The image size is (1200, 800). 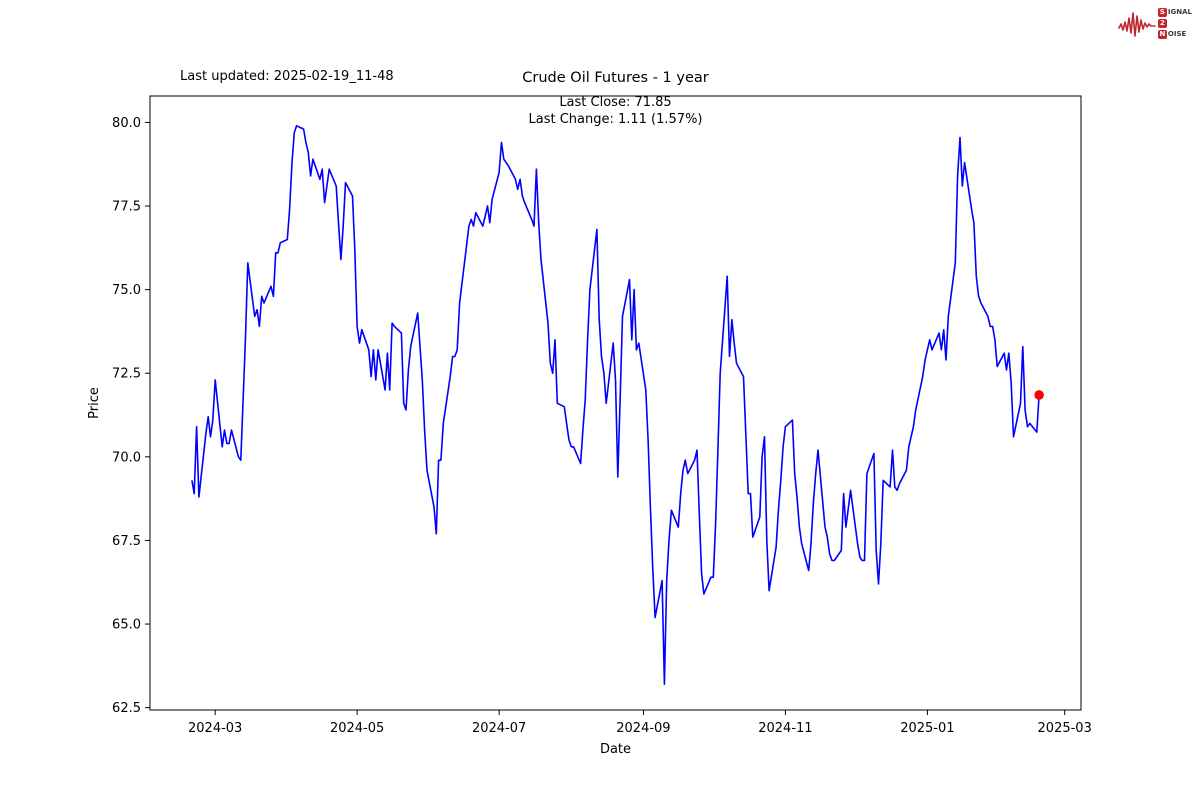 I want to click on y-tick-label: 77.5, so click(x=126, y=207).